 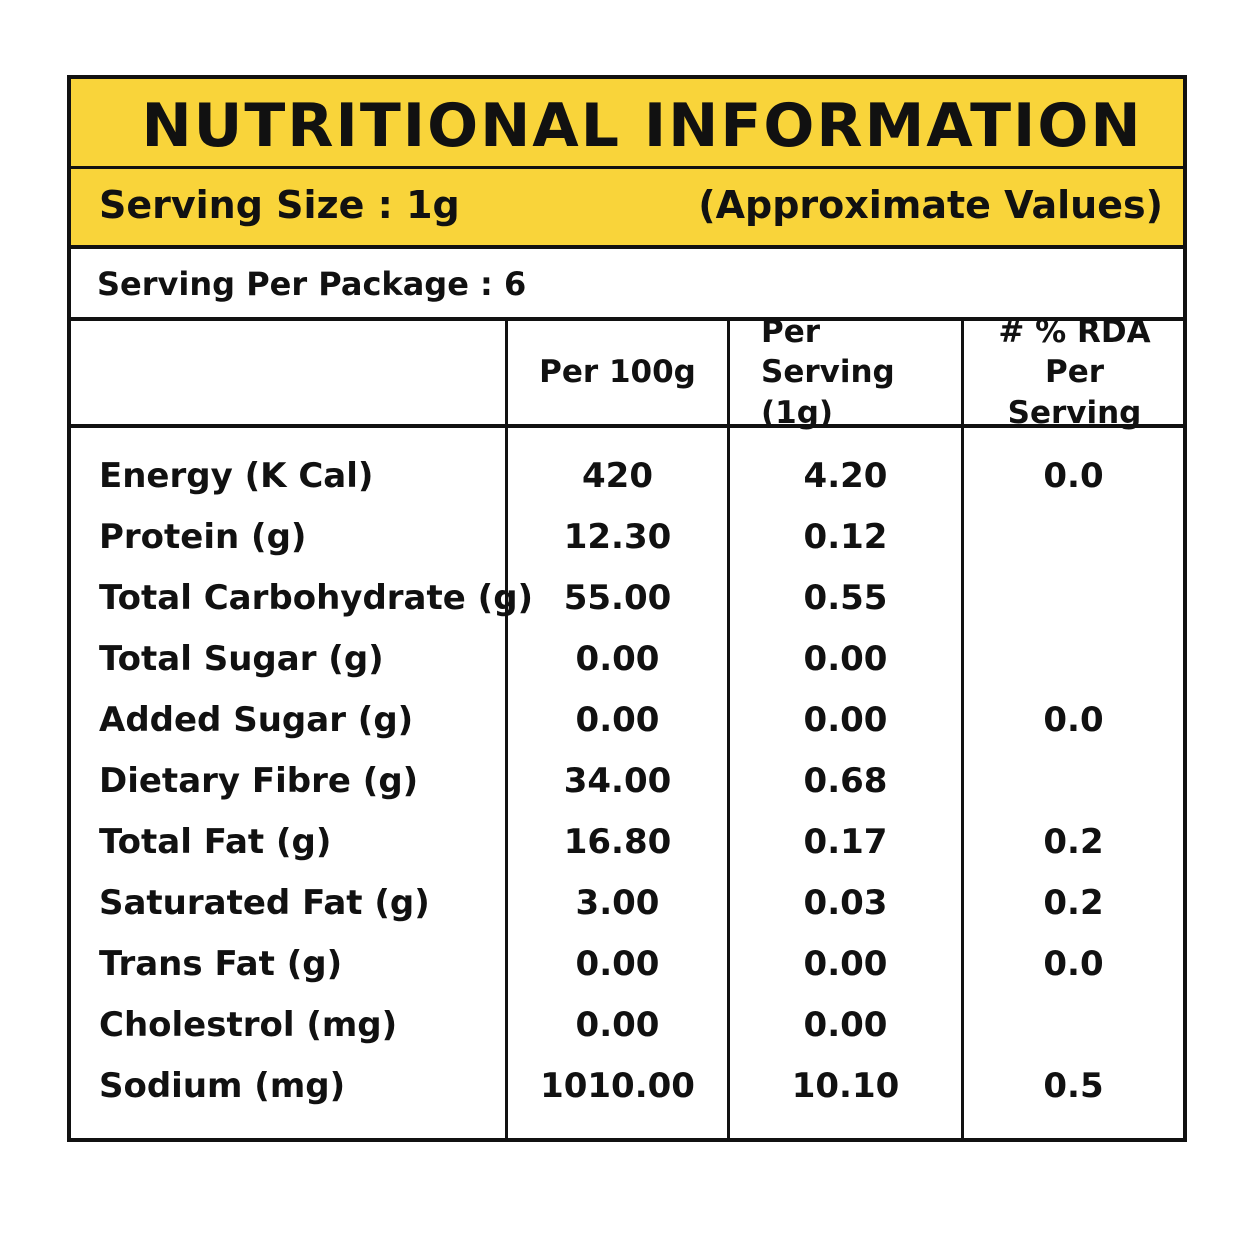 I want to click on per-100g-value: 34.00, so click(x=617, y=780).